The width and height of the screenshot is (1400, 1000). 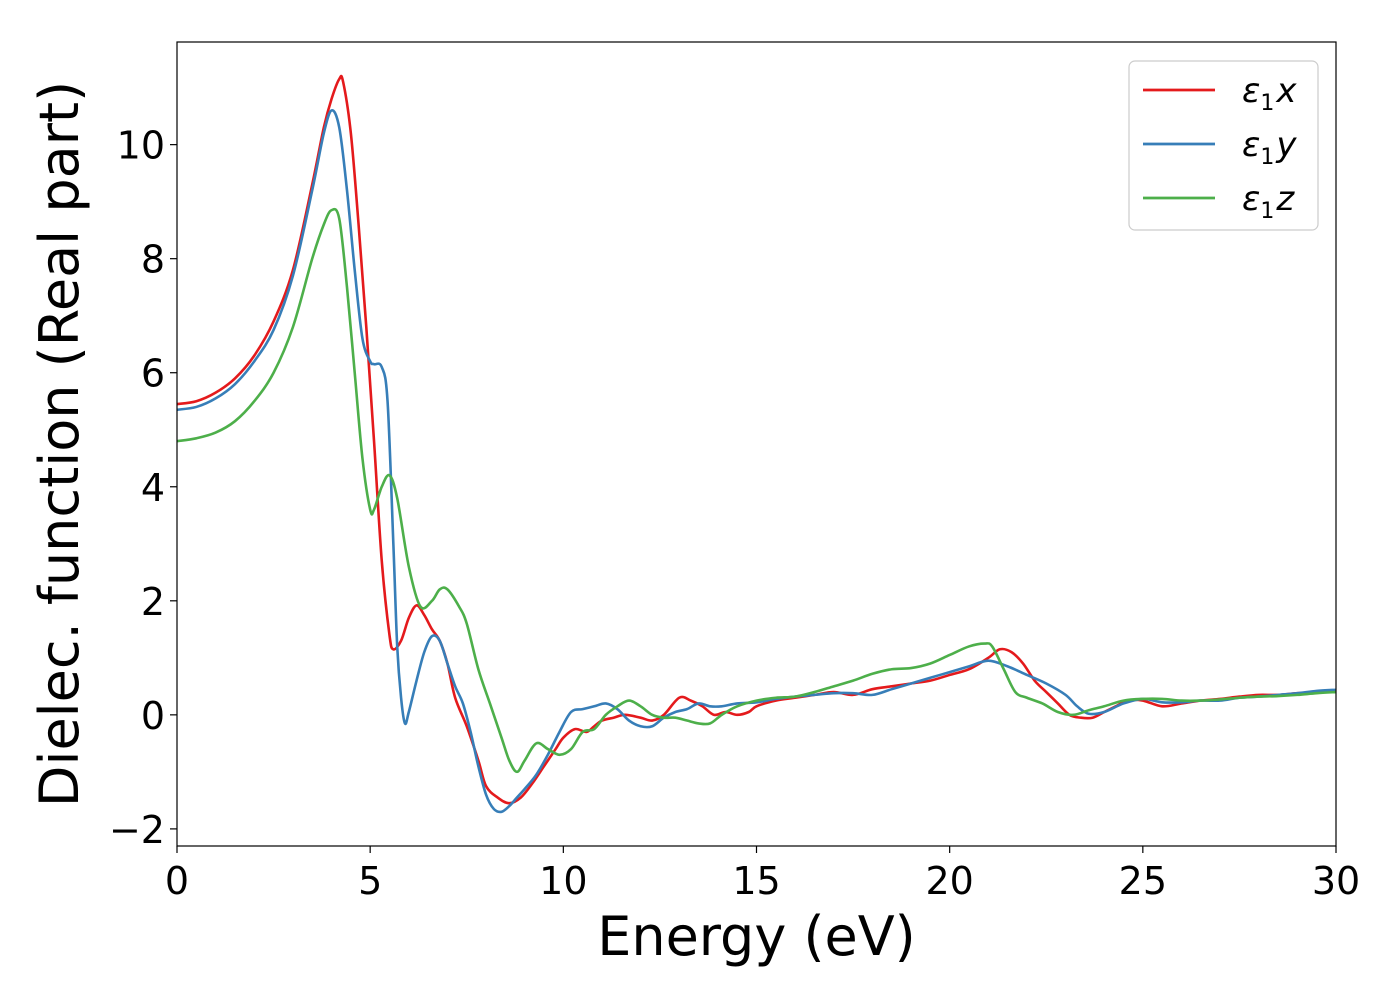 What do you see at coordinates (153, 716) in the screenshot?
I see `y-tick-label: 0` at bounding box center [153, 716].